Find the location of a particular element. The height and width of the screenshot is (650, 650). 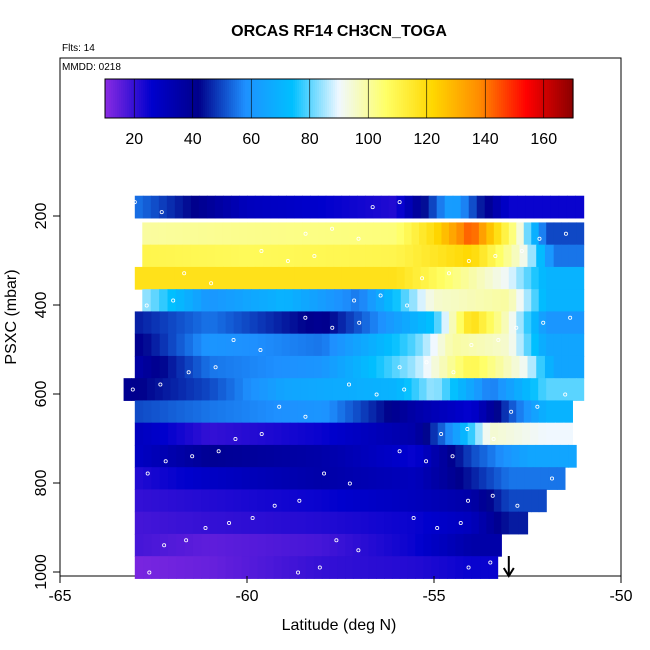

colorbar-tick-label: 160 is located at coordinates (543, 139).